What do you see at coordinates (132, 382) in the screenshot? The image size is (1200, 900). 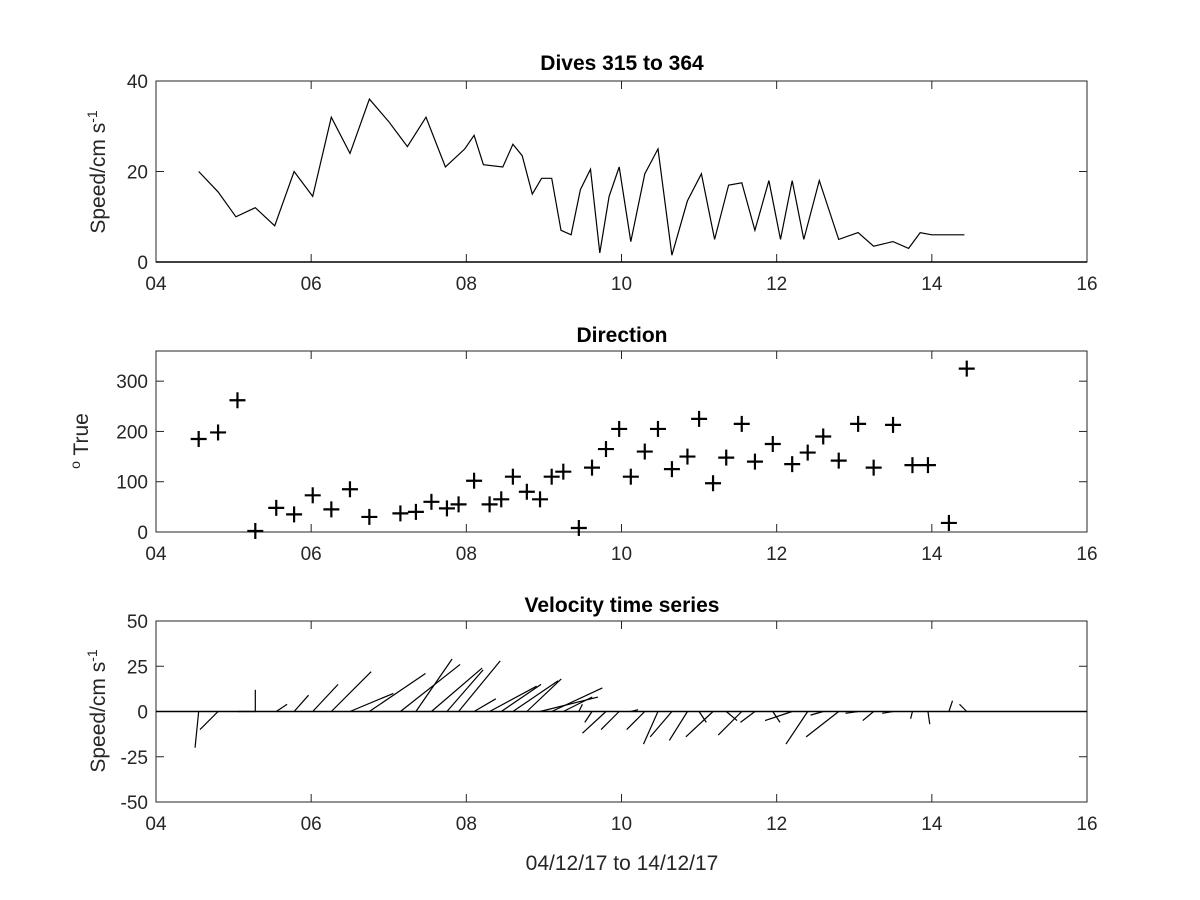 I see `direction-ytick-label: 300` at bounding box center [132, 382].